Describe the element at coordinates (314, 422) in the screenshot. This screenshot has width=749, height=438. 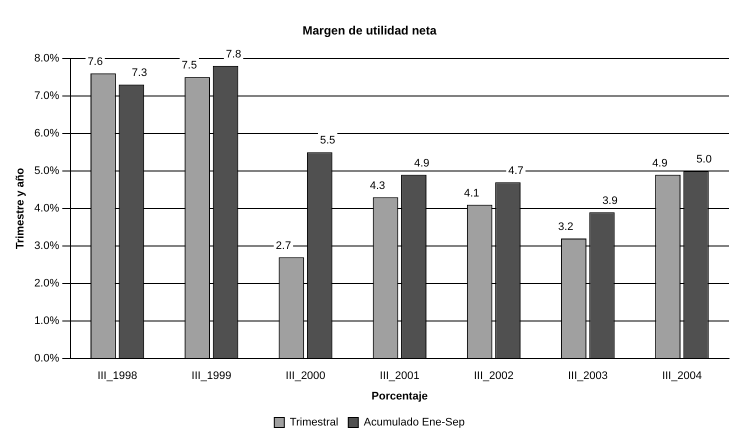
I see `legend-label: Trimestral` at that location.